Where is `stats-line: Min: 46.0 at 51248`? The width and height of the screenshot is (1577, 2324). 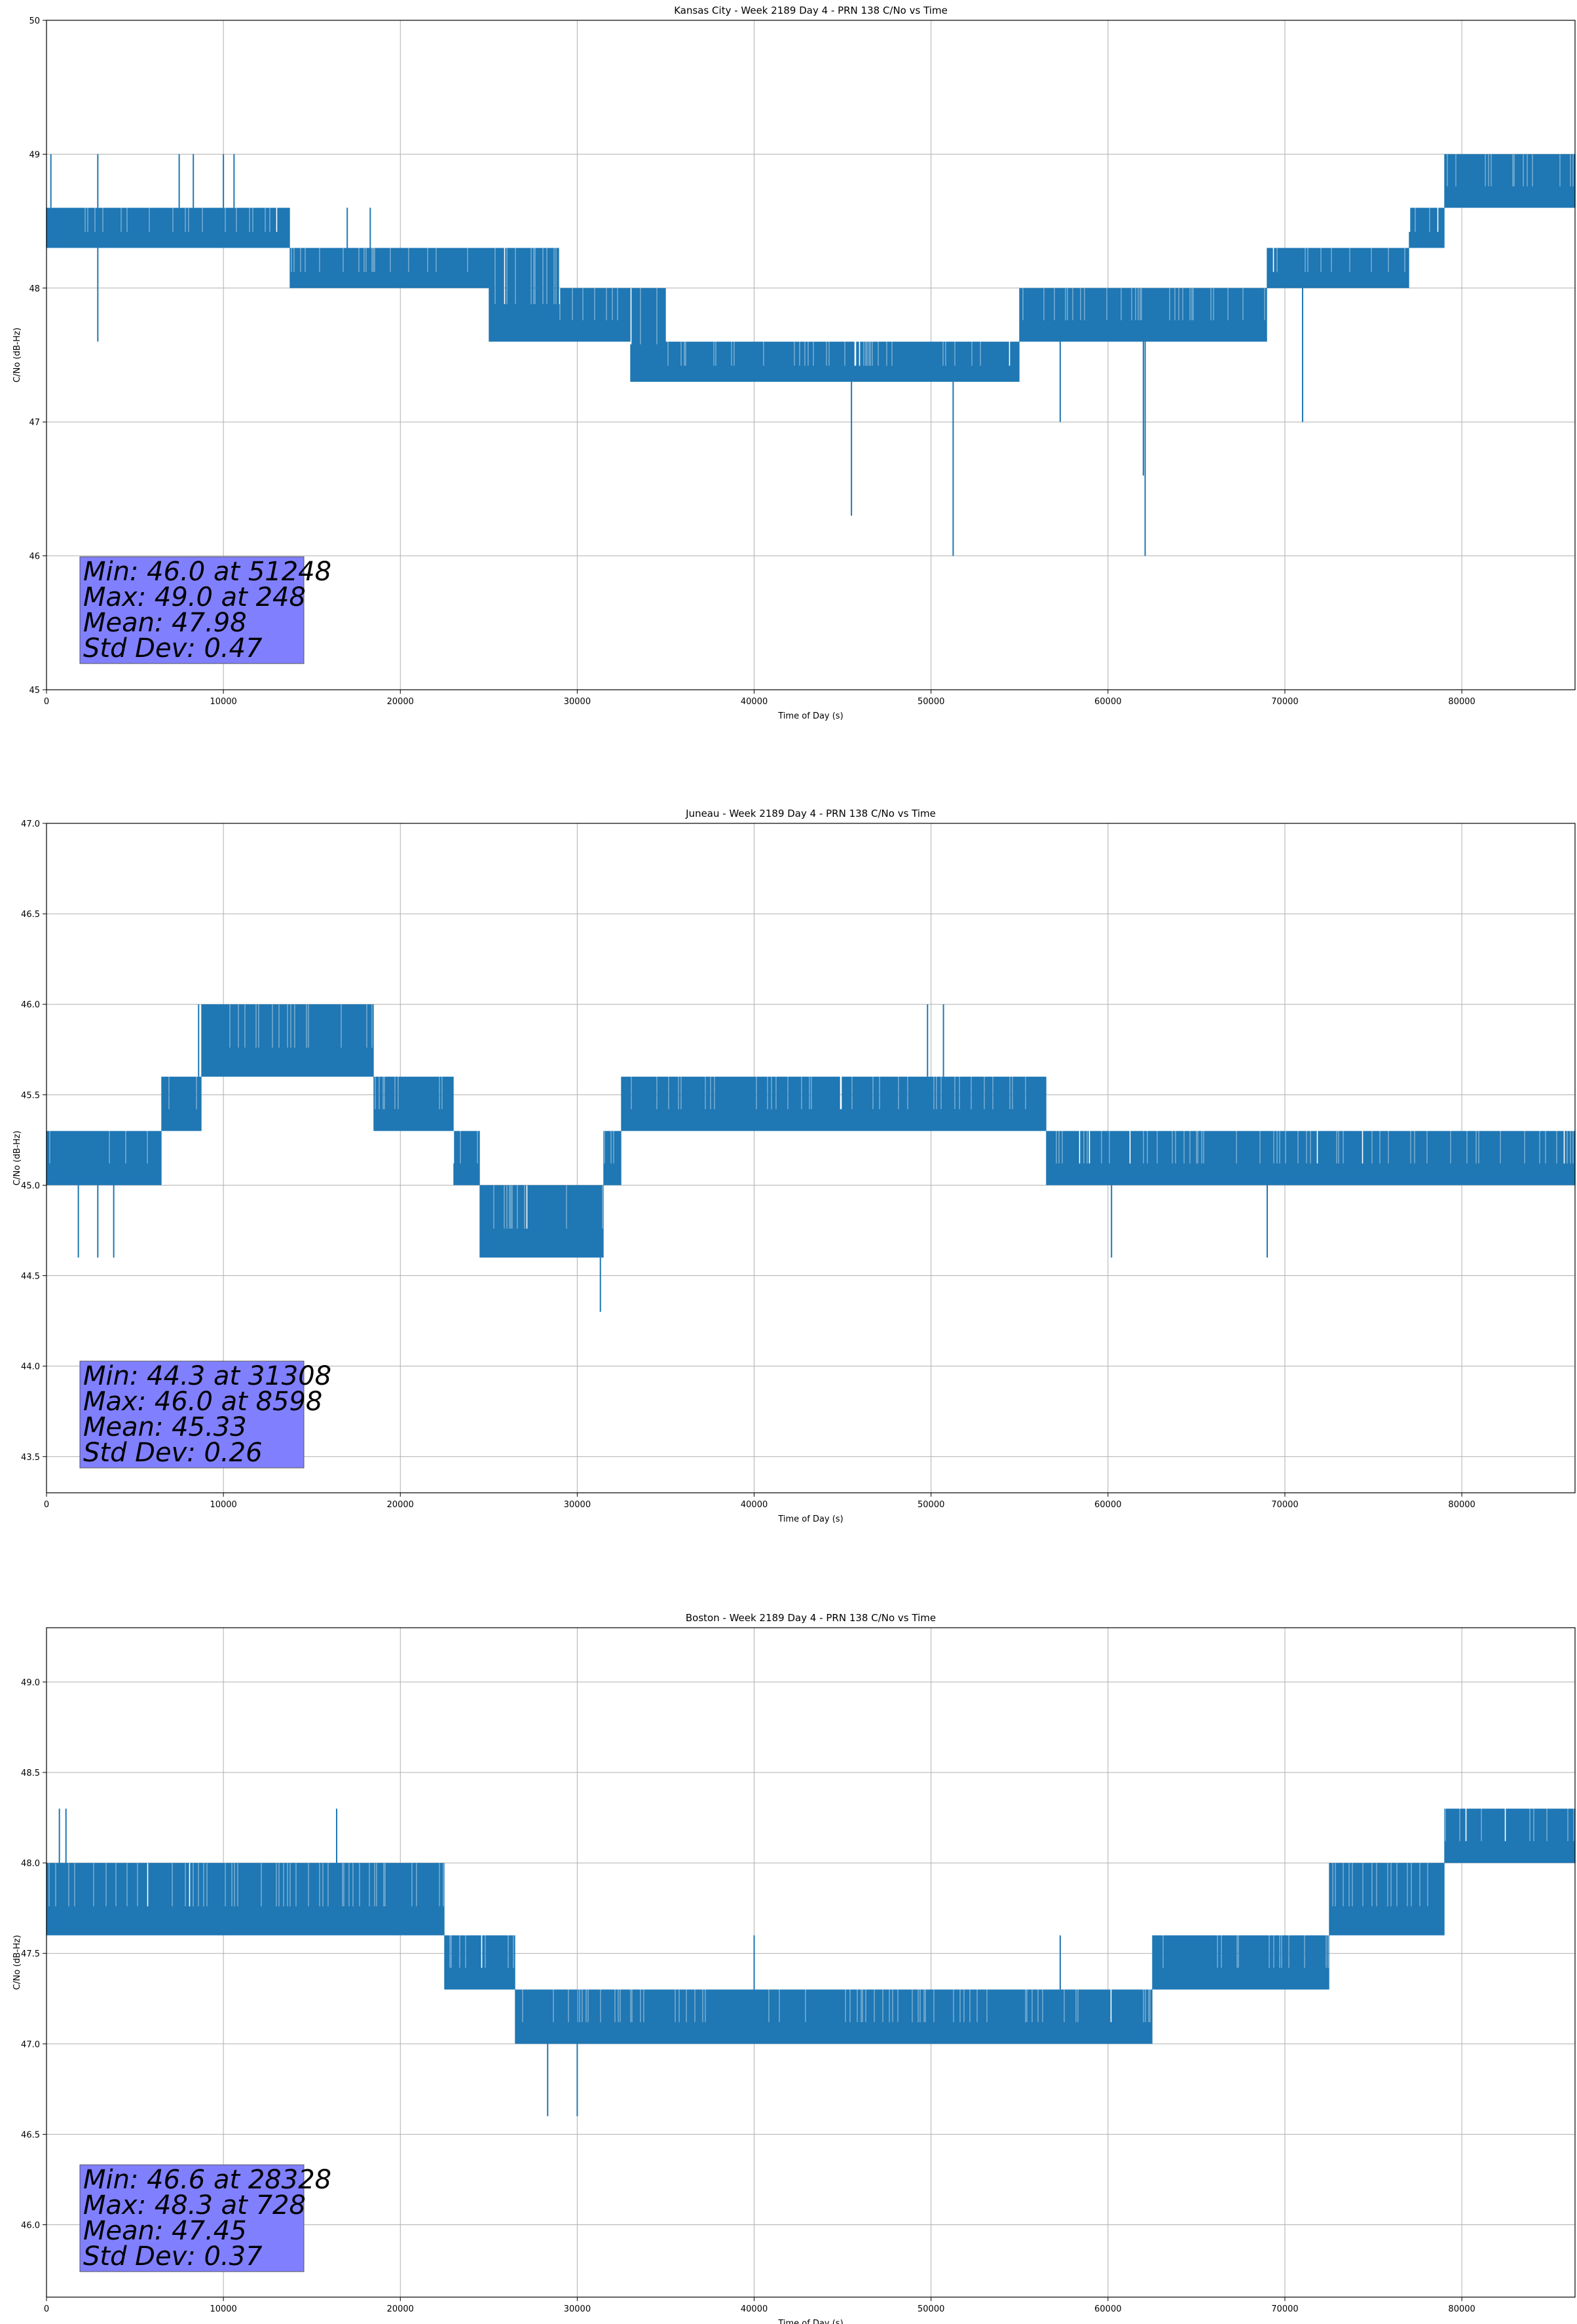
stats-line: Min: 46.0 at 51248 is located at coordinates (207, 572).